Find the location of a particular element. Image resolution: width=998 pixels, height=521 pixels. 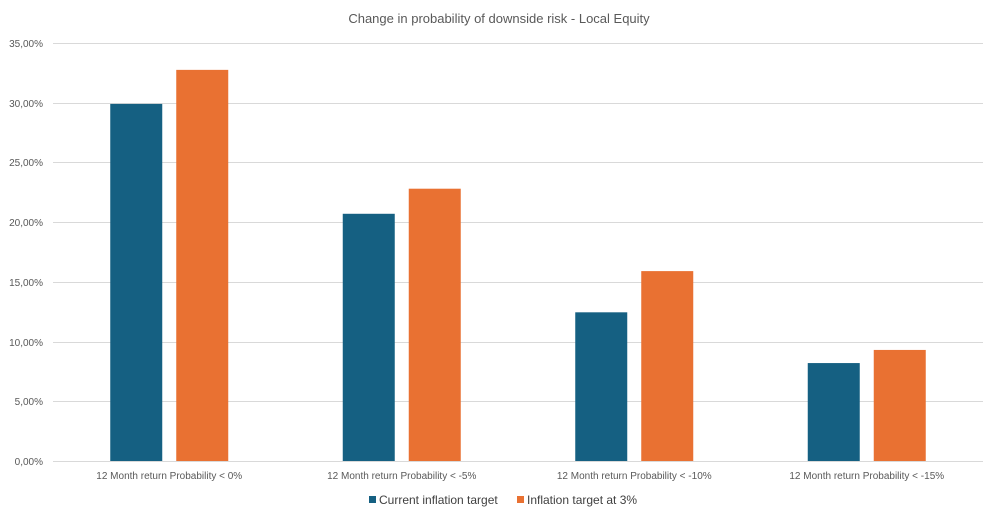

y-tick-label: 20,00% is located at coordinates (26, 223).